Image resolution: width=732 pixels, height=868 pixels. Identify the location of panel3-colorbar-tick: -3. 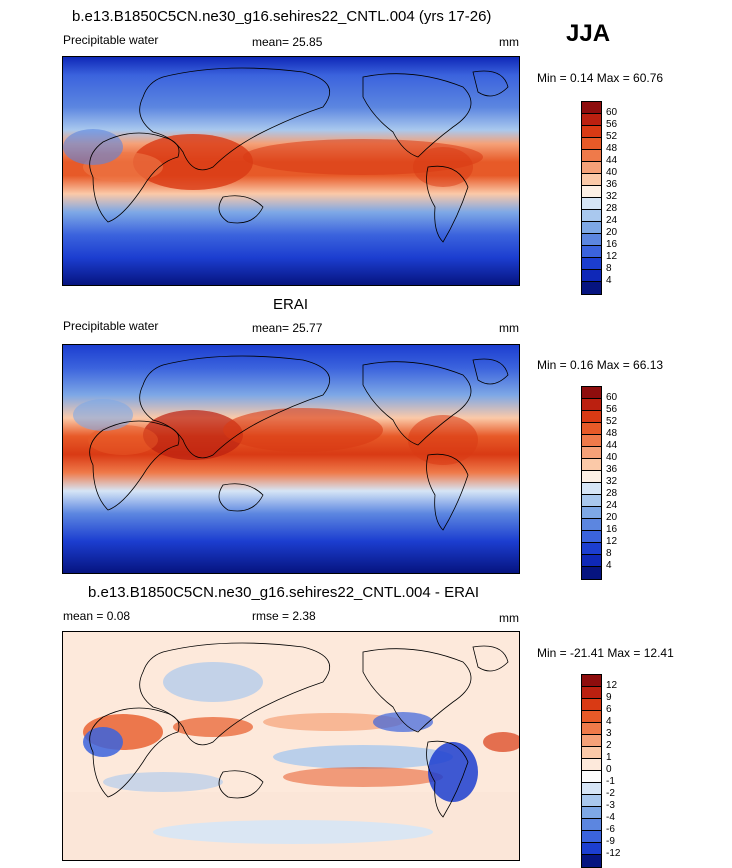
(610, 805).